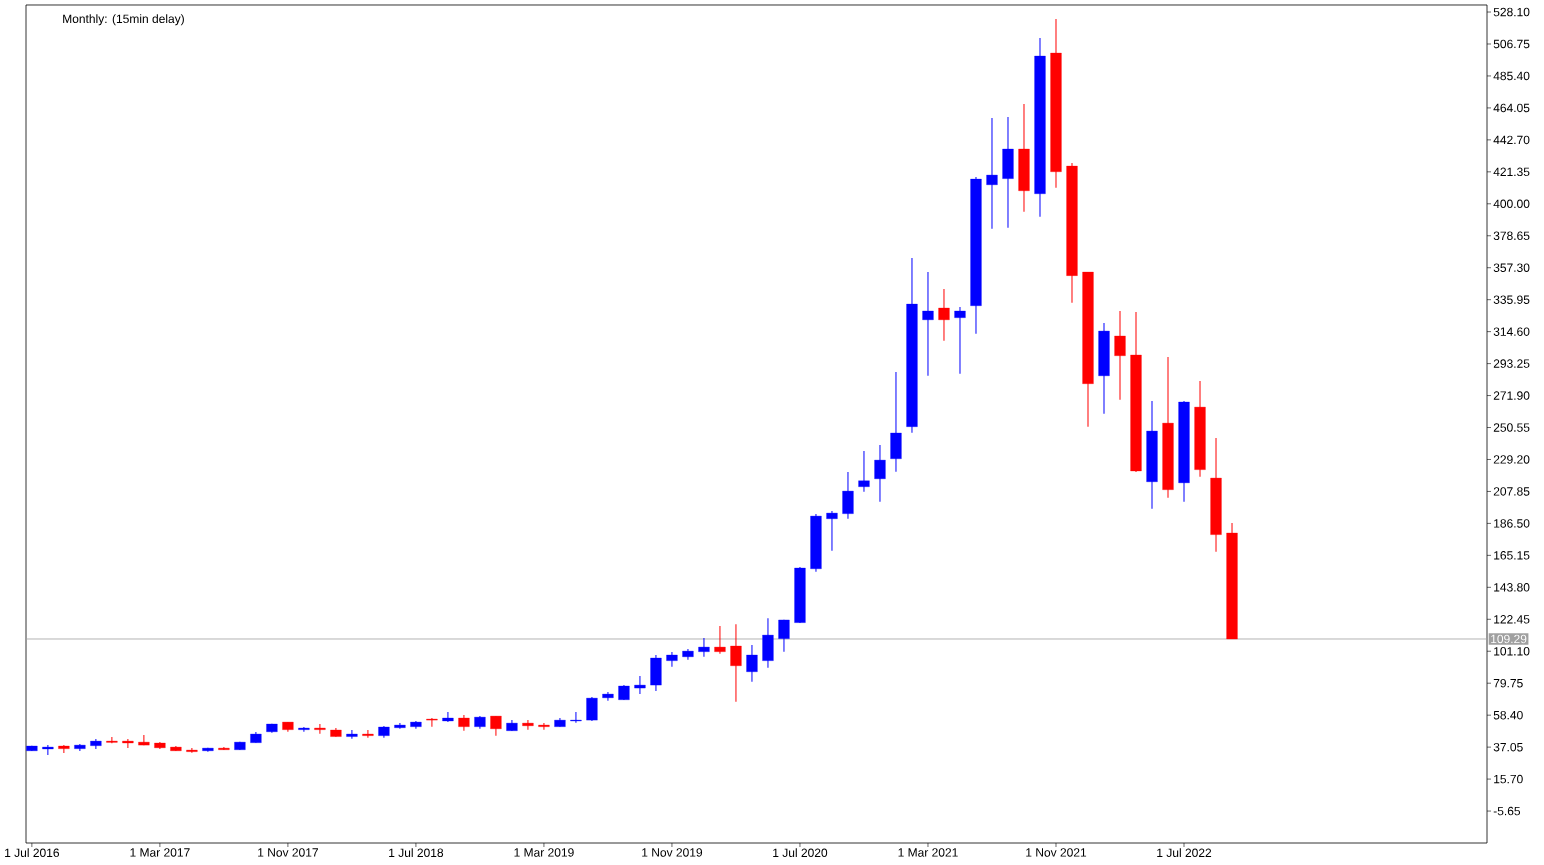  What do you see at coordinates (1508, 715) in the screenshot?
I see `y-tick-label: 58.40` at bounding box center [1508, 715].